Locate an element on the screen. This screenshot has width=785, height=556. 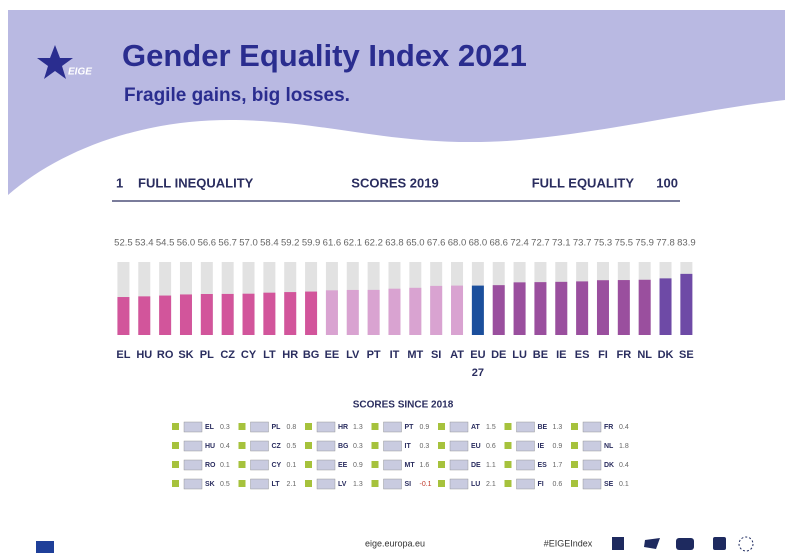
country-code: EU is located at coordinates (476, 446).